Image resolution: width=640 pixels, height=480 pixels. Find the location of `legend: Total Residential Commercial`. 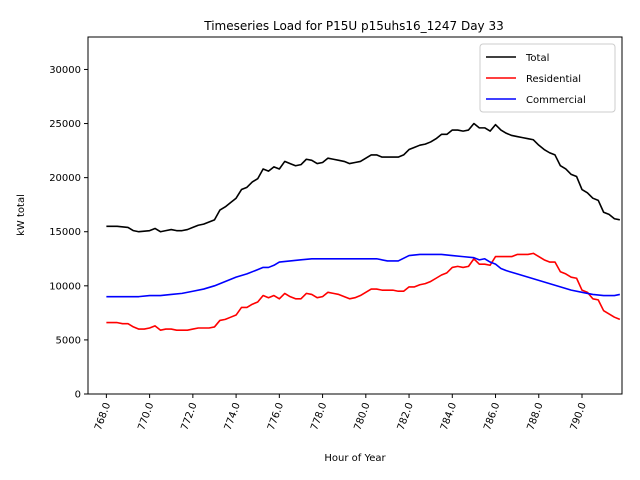

legend: Total Residential Commercial is located at coordinates (547, 78).